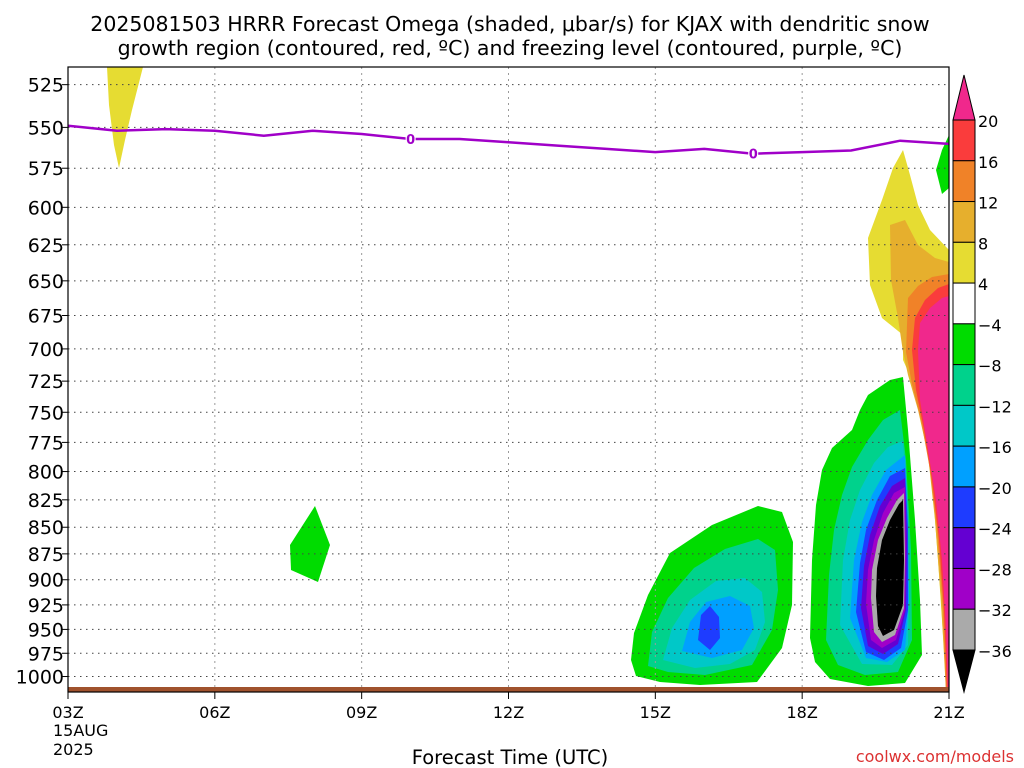 This screenshot has height=768, width=1024. I want to click on x-axis: 03Z 06Z 09Z 12Z 15Z 18Z 21Z, so click(508, 707).